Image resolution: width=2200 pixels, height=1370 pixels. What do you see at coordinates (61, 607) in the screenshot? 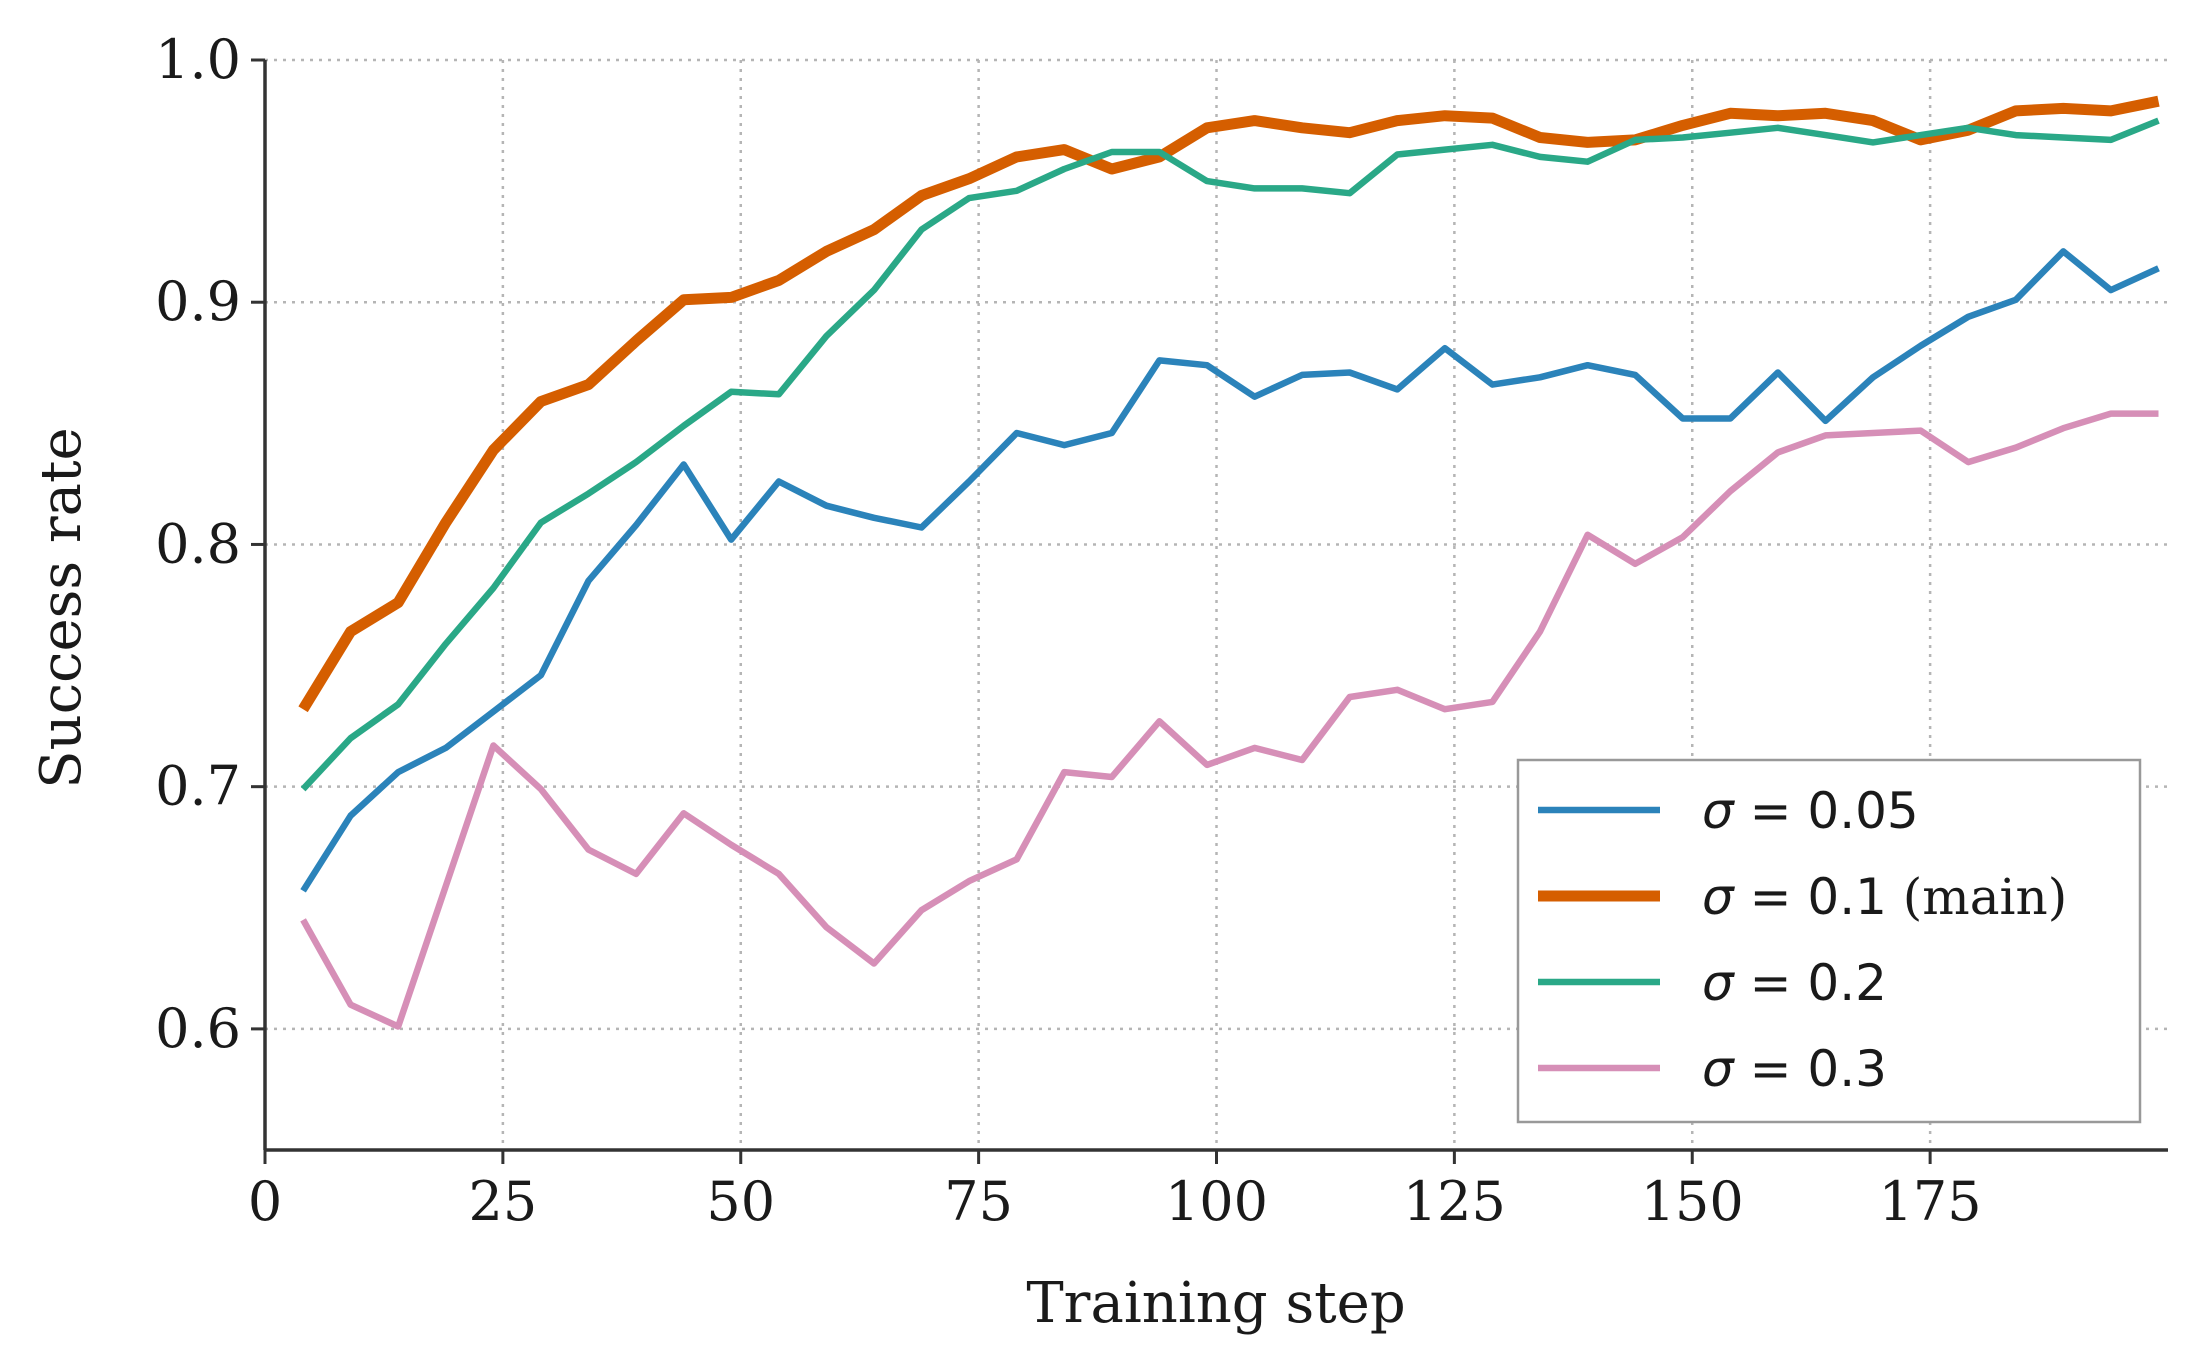
I see `y-axis-label: Success rate` at bounding box center [61, 607].